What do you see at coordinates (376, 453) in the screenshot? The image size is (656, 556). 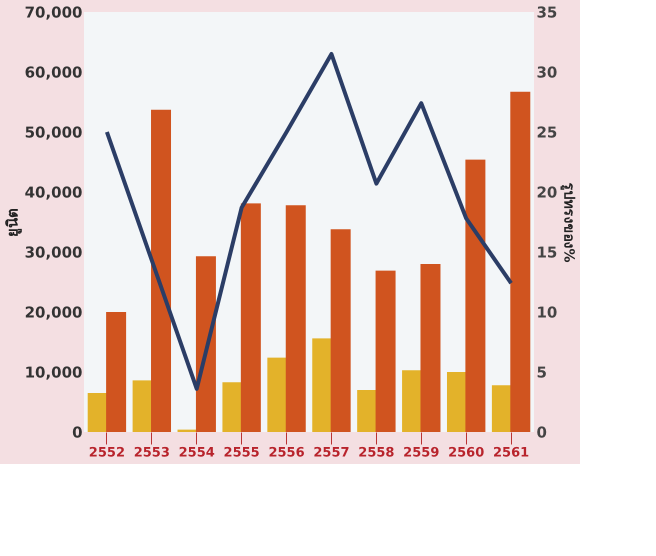 I see `x-tick-label: 2558` at bounding box center [376, 453].